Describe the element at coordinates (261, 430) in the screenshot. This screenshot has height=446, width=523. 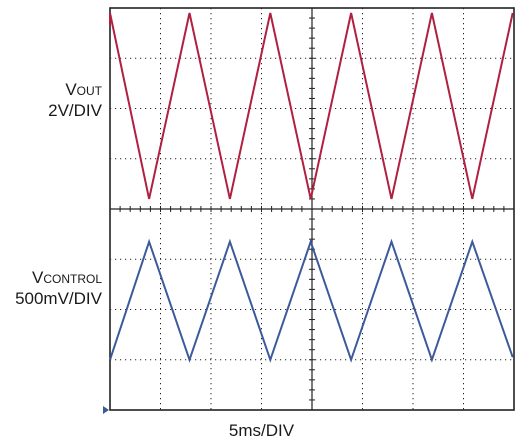
I see `time-scale-label: 5ms/DIV` at that location.